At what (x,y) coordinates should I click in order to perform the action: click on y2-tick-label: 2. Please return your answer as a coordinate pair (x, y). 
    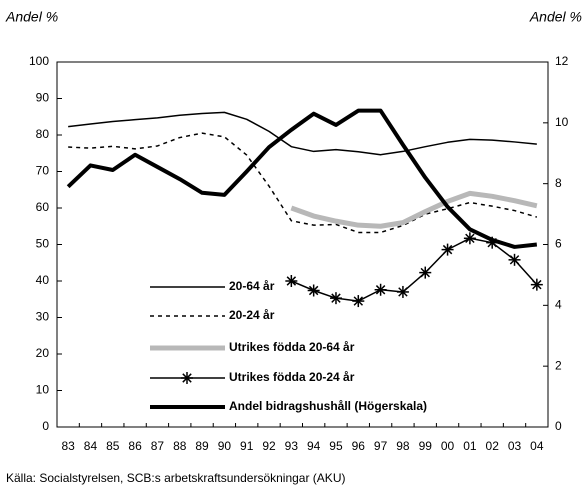
    Looking at the image, I should click on (558, 365).